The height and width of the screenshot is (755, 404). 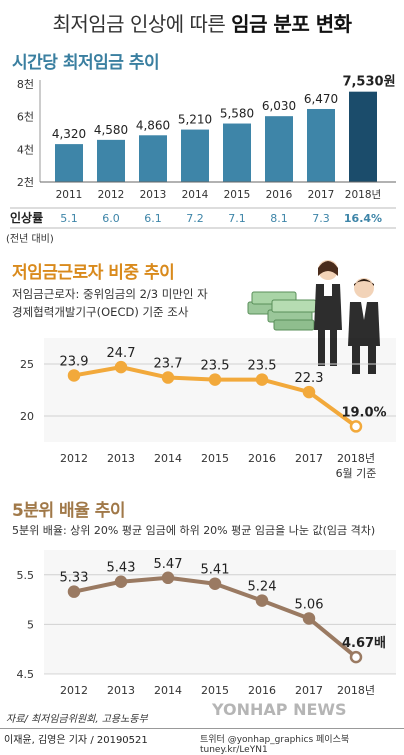 What do you see at coordinates (368, 82) in the screenshot?
I see `bar-value-label: 7,530원` at bounding box center [368, 82].